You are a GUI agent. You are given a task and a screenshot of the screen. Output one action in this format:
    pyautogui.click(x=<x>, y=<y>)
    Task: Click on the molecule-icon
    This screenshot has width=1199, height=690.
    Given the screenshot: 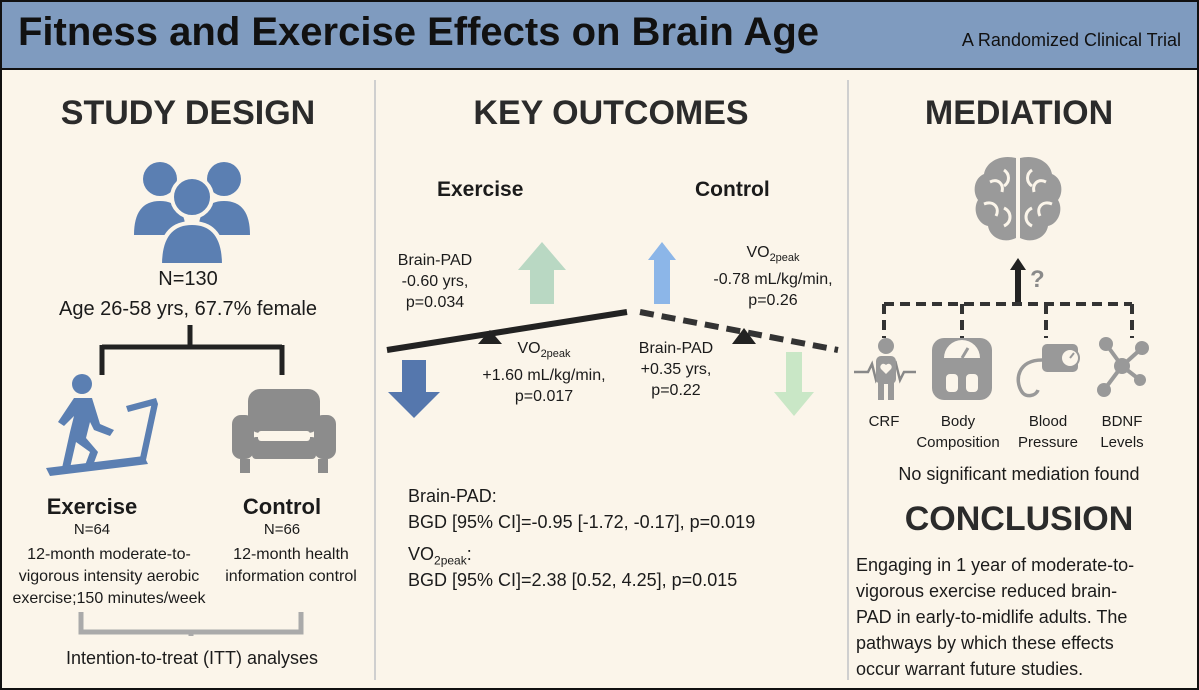 What is the action you would take?
    pyautogui.click(x=1123, y=367)
    